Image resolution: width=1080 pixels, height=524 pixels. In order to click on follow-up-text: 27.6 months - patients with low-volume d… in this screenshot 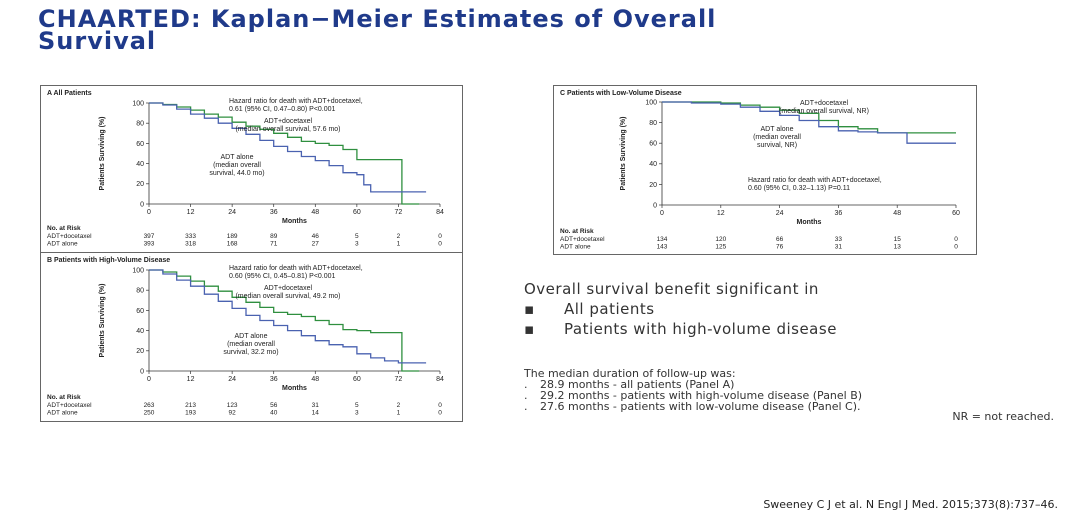, I will do `click(700, 406)`.